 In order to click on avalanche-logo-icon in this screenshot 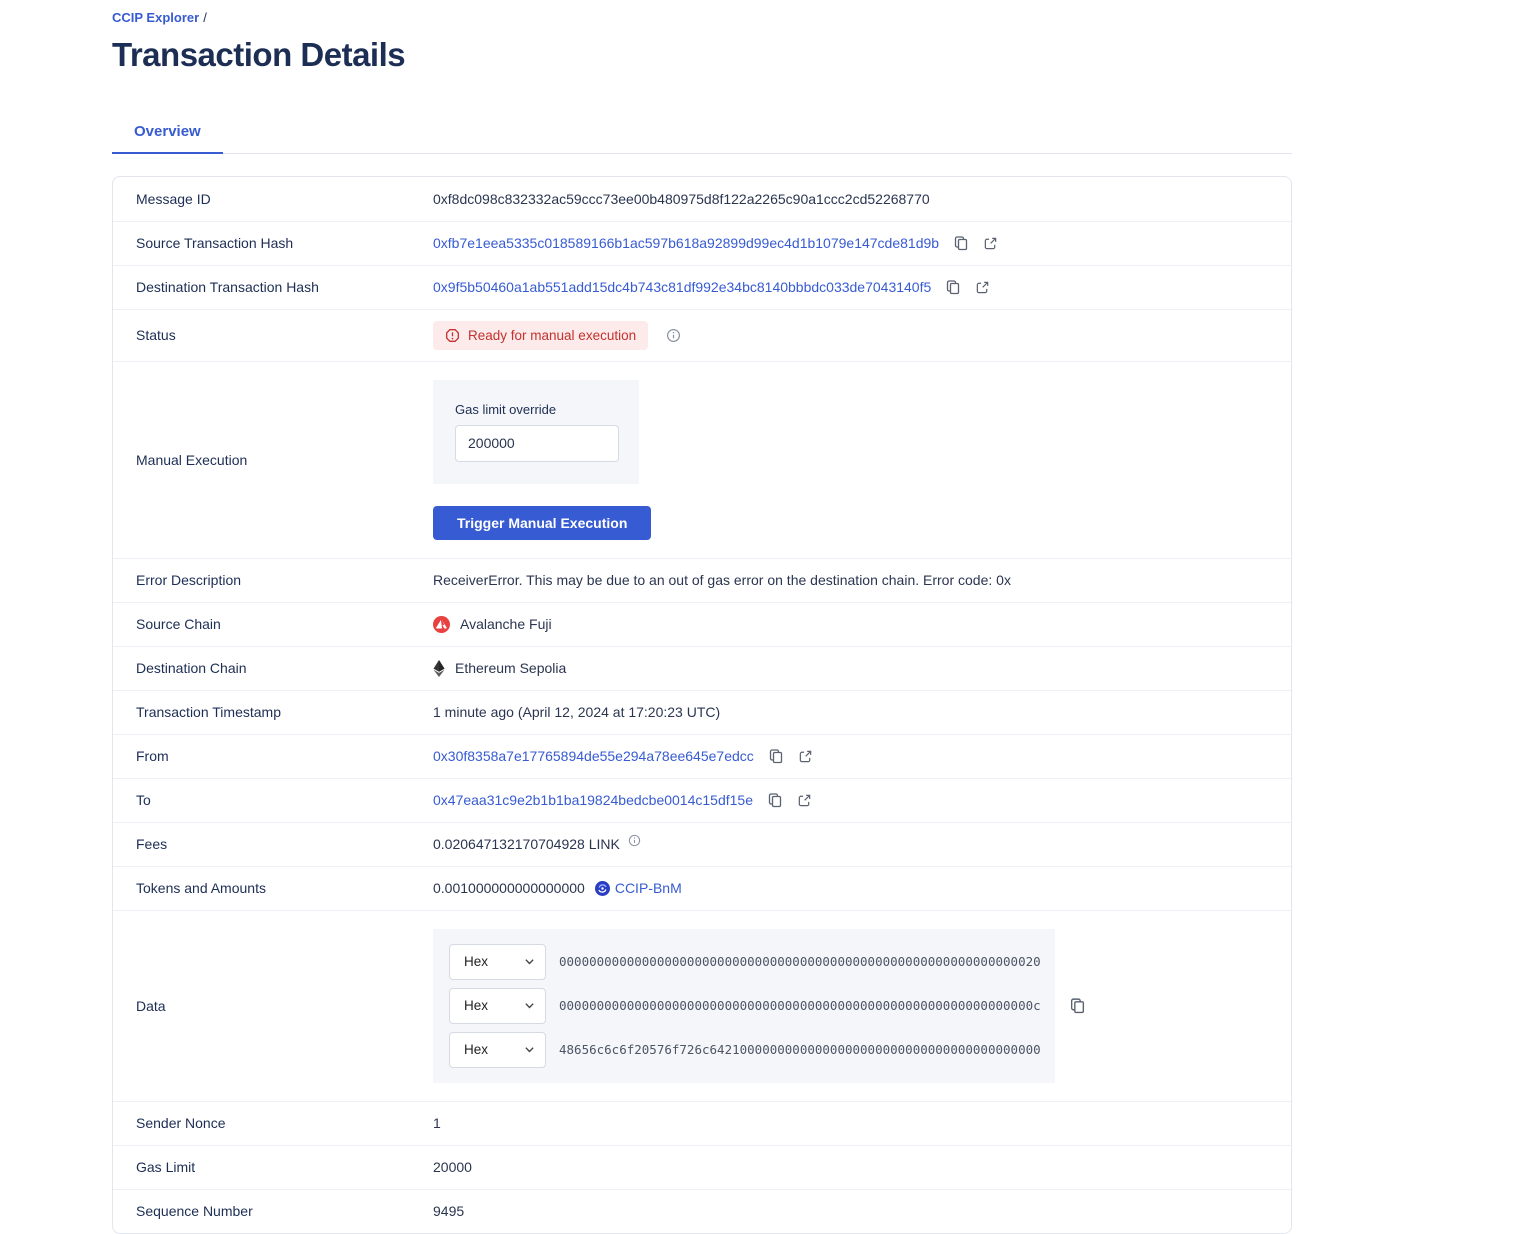, I will do `click(441, 624)`.